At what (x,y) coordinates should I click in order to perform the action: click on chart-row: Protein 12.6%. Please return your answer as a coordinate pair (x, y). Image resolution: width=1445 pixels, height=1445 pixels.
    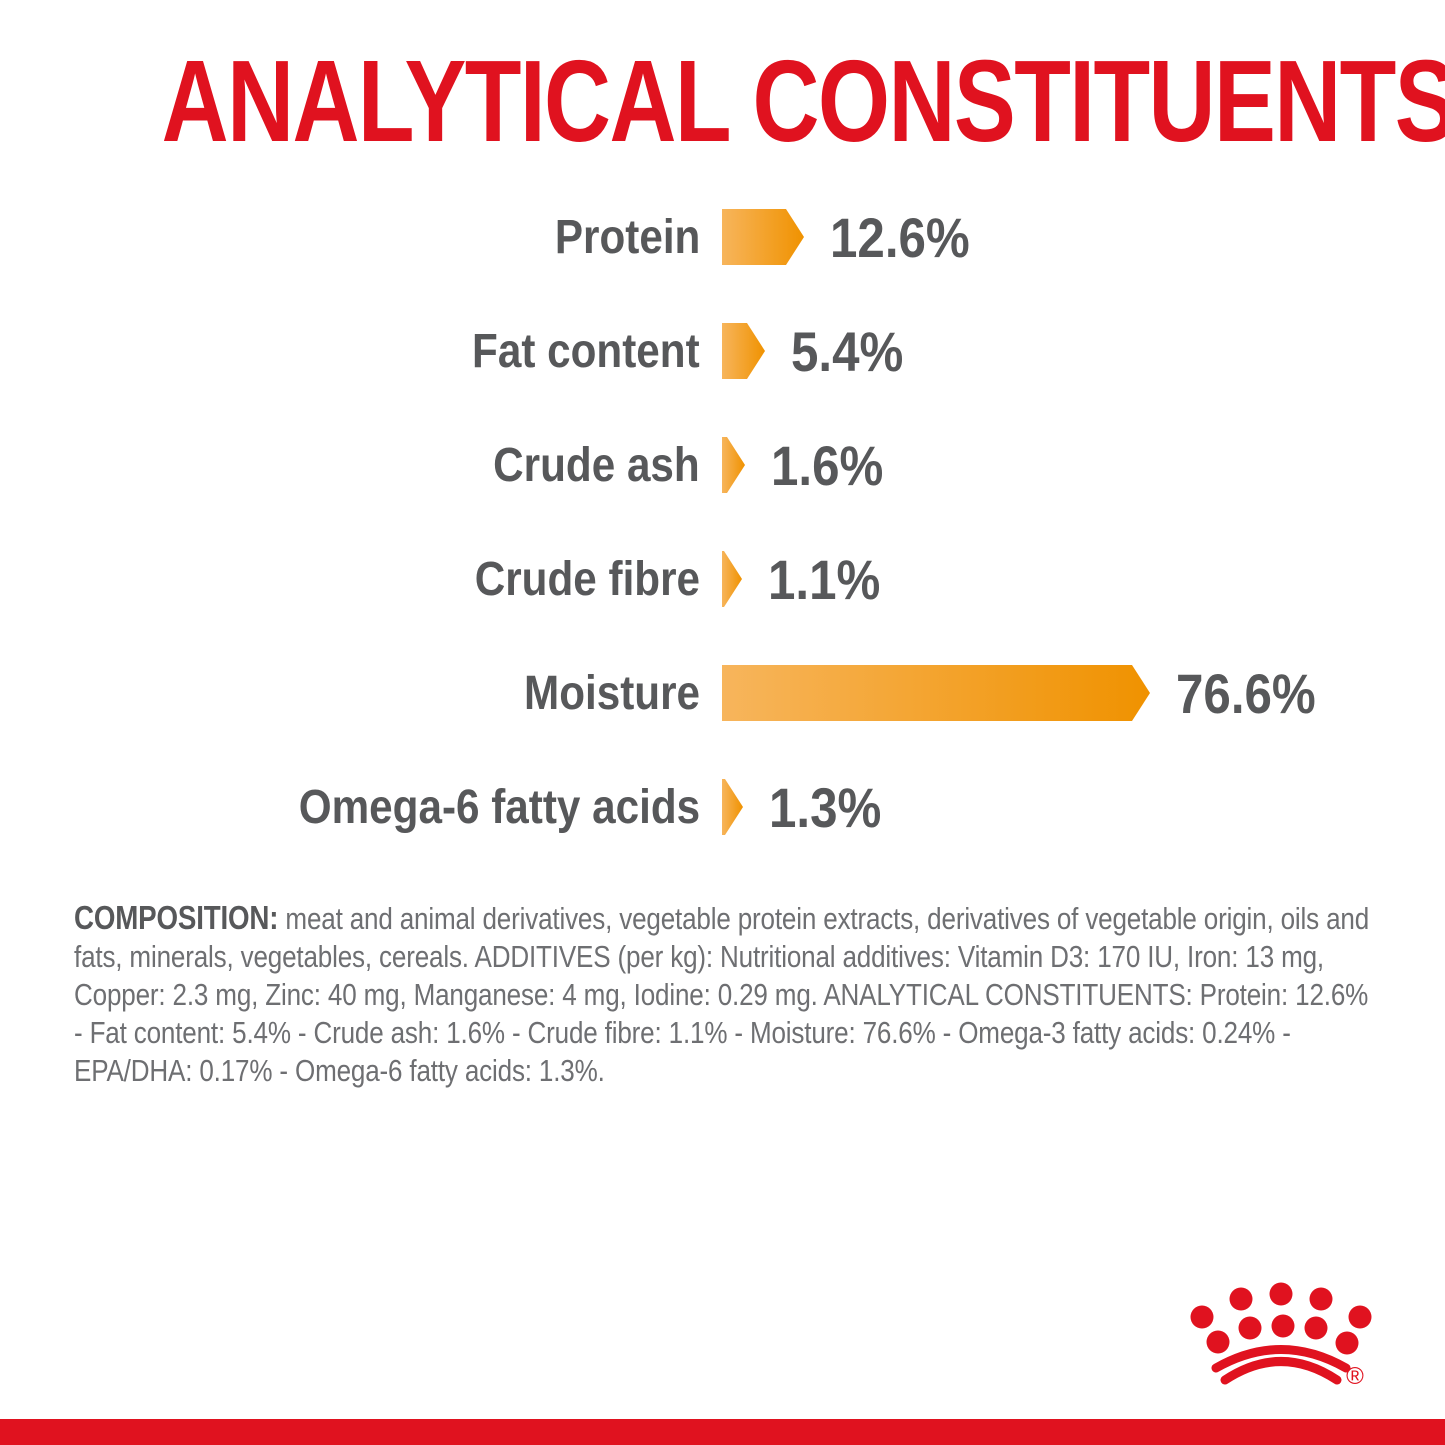
    Looking at the image, I should click on (722, 237).